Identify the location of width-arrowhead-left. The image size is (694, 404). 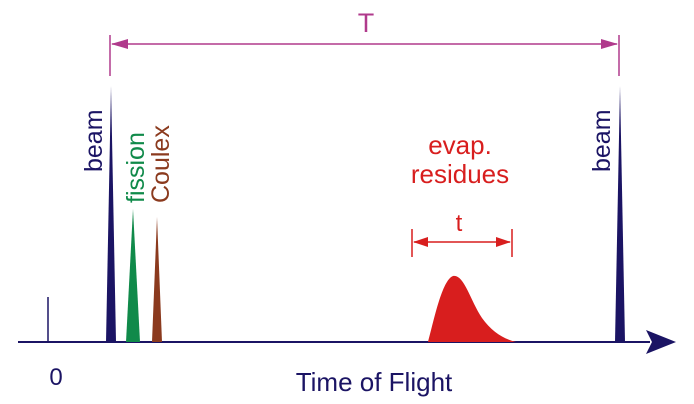
(420, 242).